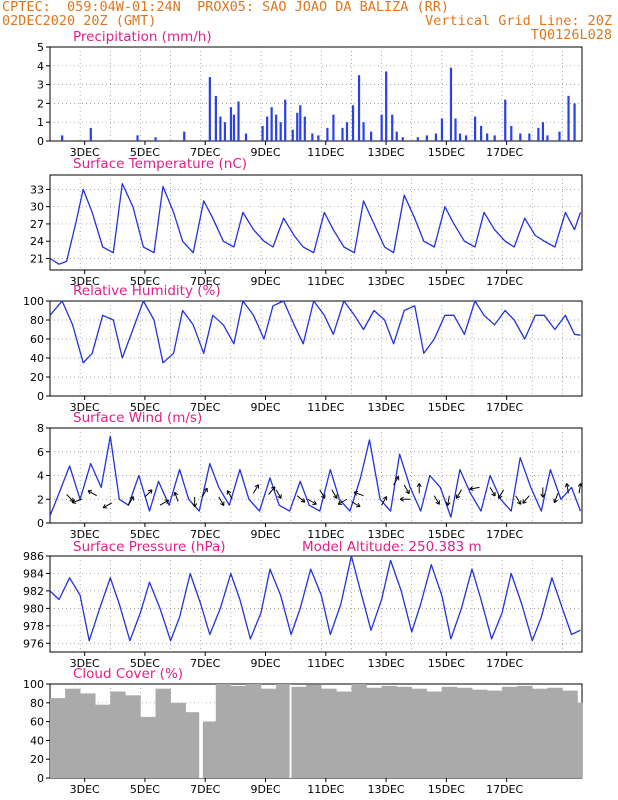 The height and width of the screenshot is (800, 618). Describe the element at coordinates (137, 418) in the screenshot. I see `panel-title: Surface Wind (m/s)` at that location.